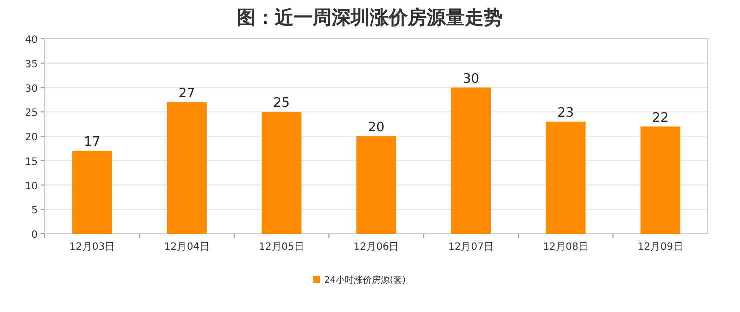 The image size is (740, 312). What do you see at coordinates (661, 247) in the screenshot?
I see `x-tick-label: 12月09日` at bounding box center [661, 247].